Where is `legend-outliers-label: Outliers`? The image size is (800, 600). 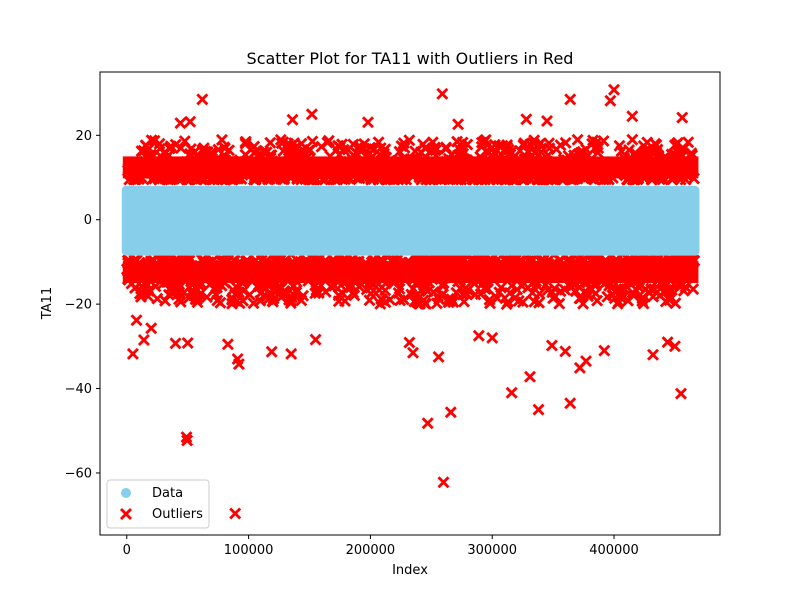
legend-outliers-label: Outliers is located at coordinates (177, 514).